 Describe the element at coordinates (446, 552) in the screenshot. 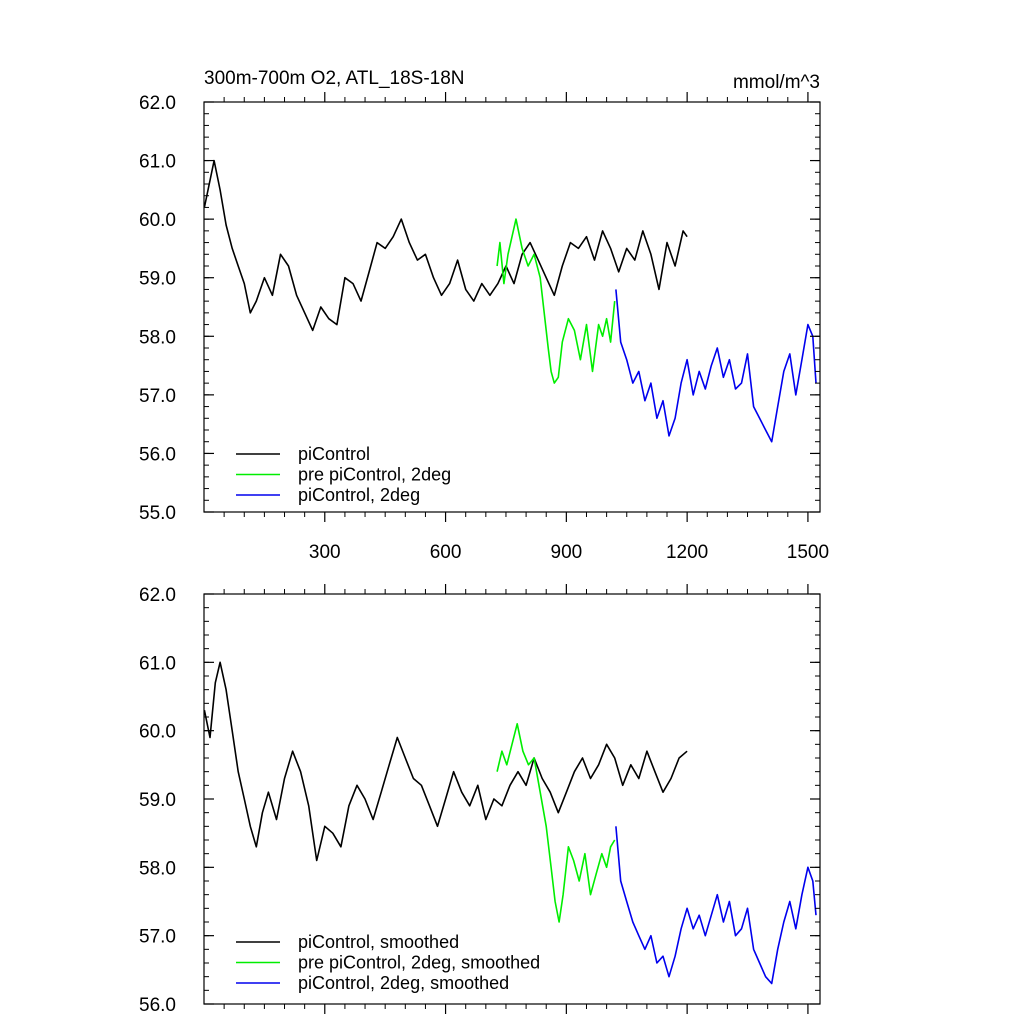

I see `x-tick-label: 600` at that location.